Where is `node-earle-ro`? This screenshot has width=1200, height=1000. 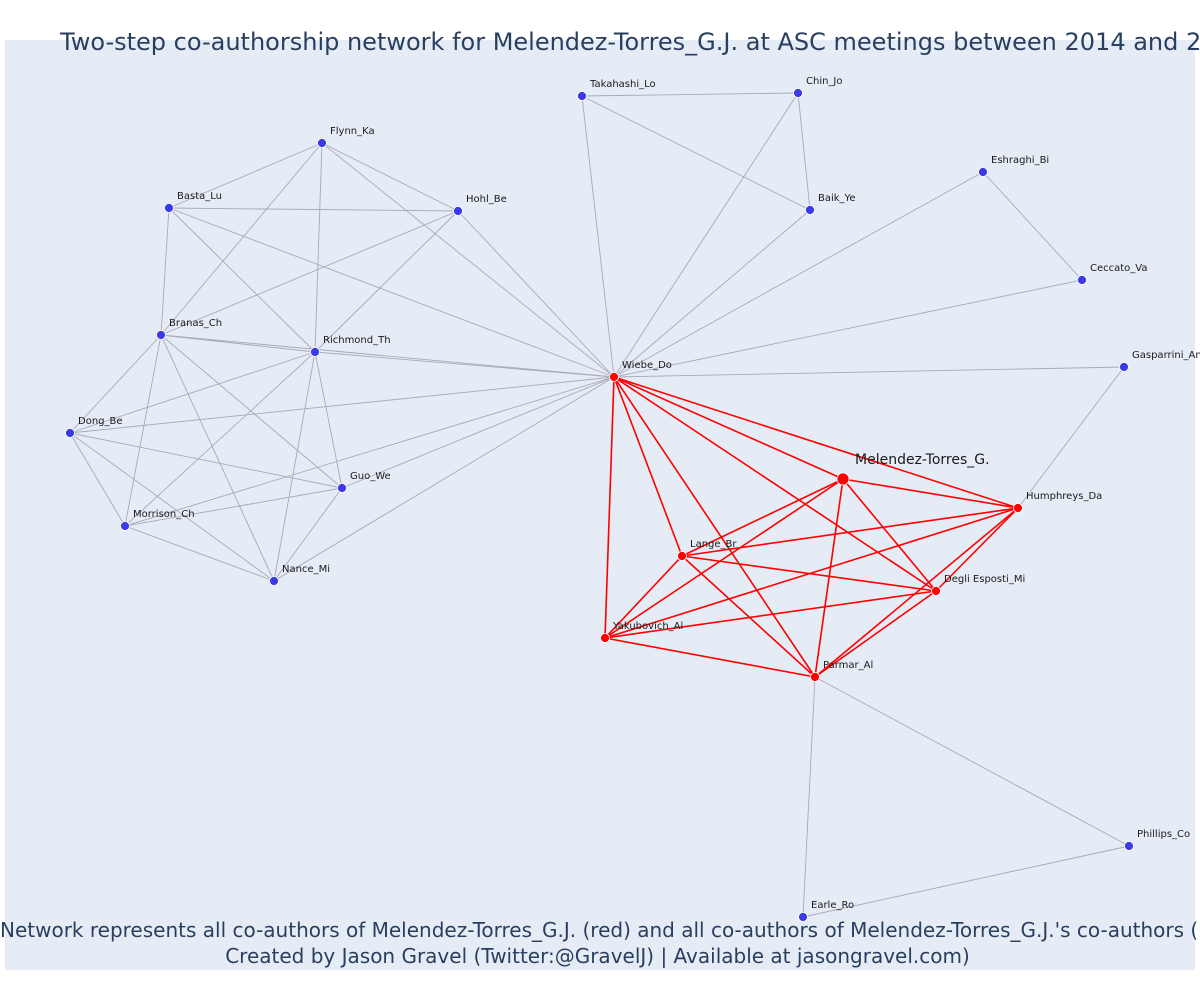 node-earle-ro is located at coordinates (803, 917).